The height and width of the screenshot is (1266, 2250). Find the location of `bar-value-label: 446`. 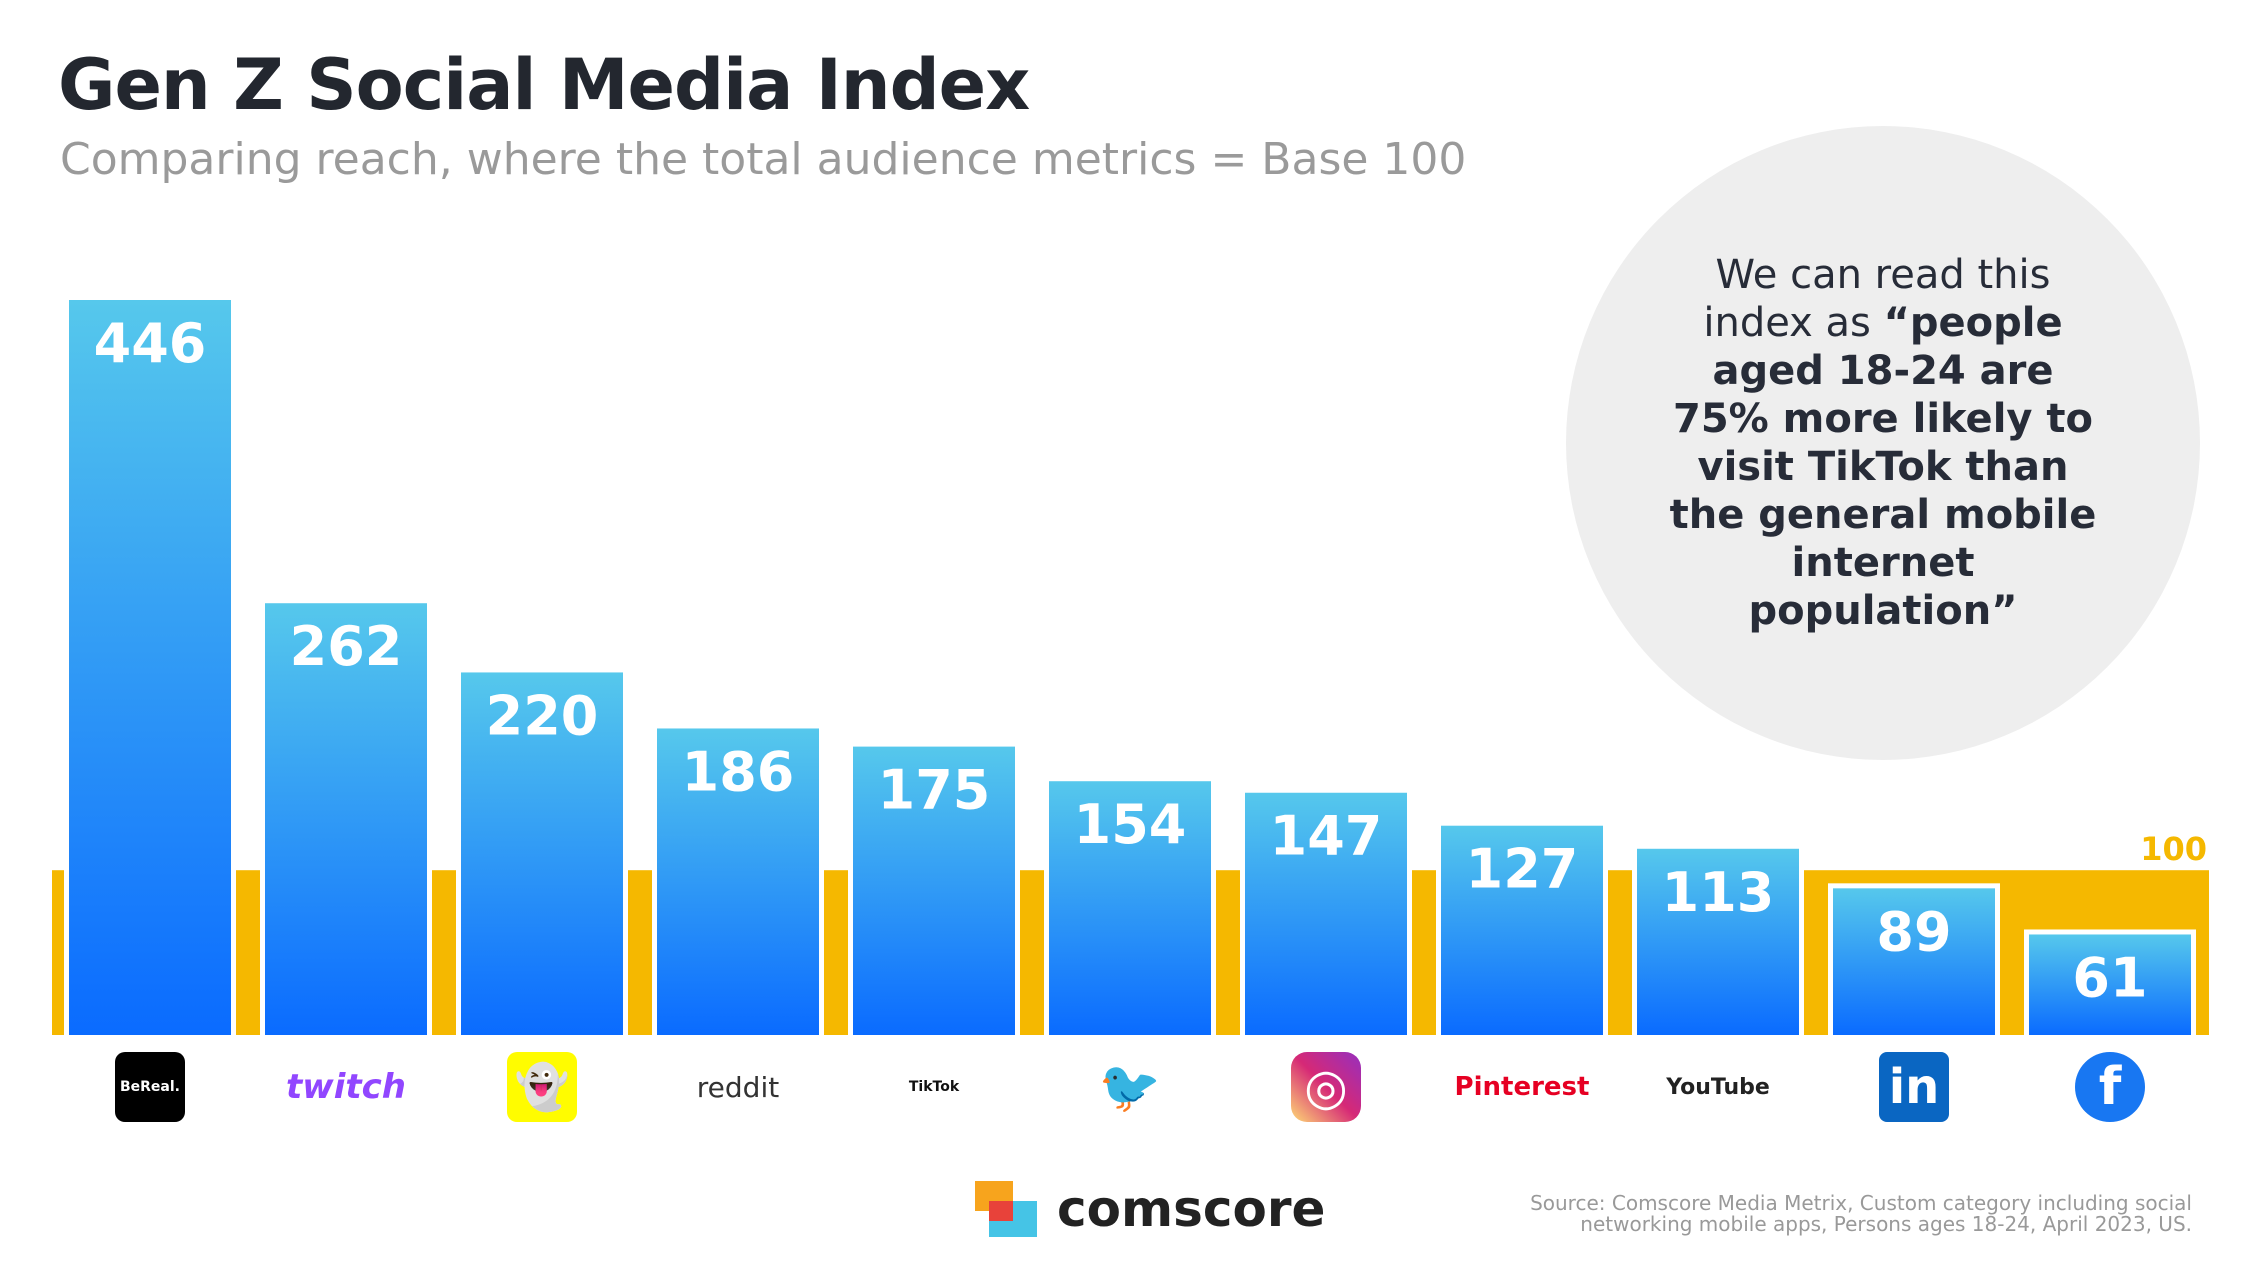

bar-value-label: 446 is located at coordinates (150, 343).